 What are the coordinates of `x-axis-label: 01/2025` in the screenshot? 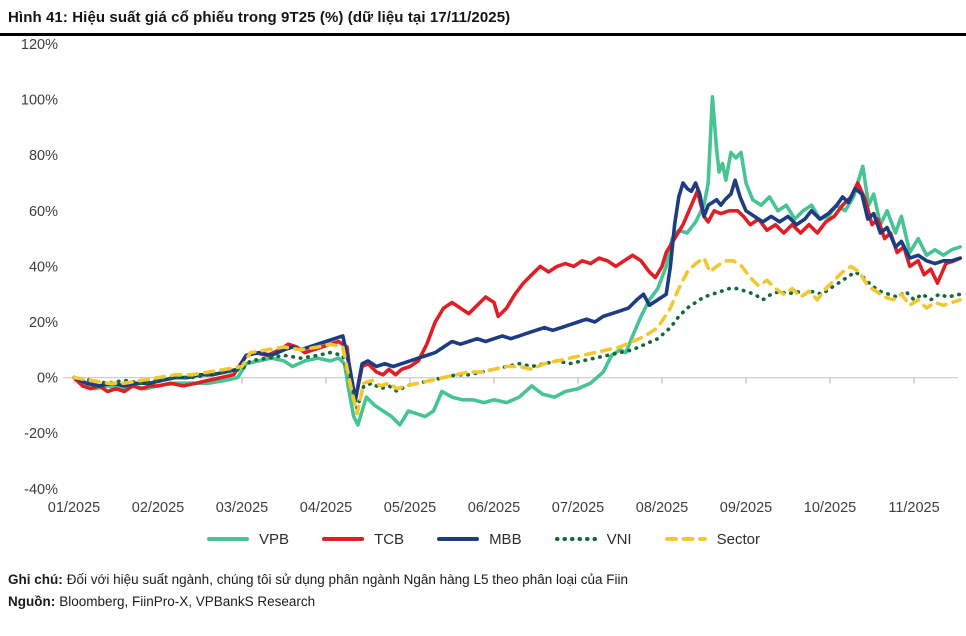 It's located at (74, 508).